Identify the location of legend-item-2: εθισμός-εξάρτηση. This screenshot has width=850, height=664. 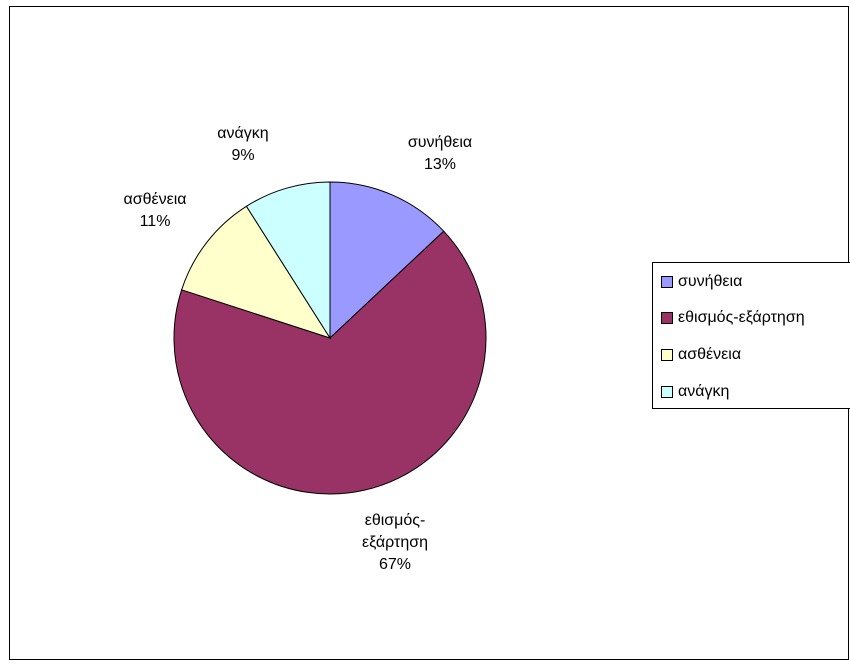
(733, 318).